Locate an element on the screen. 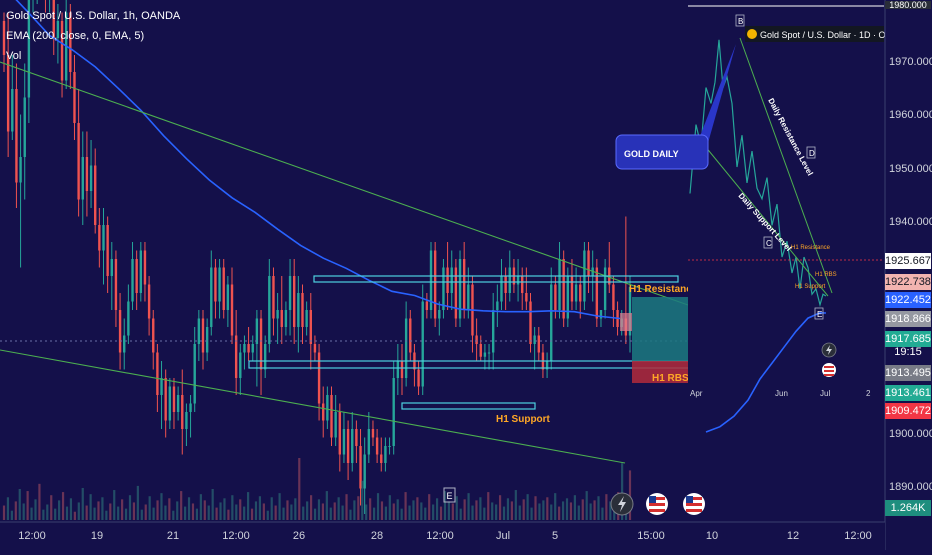  symbol-title: Gold Spot / U.S. Dollar, 1h, OANDA is located at coordinates (93, 16).